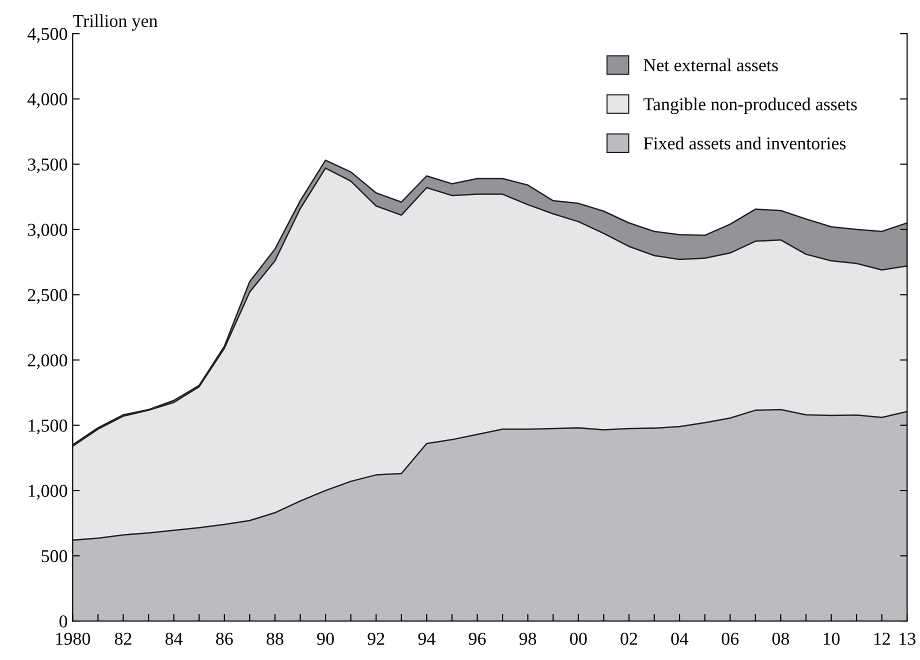 The width and height of the screenshot is (920, 660). Describe the element at coordinates (48, 166) in the screenshot. I see `y-tick-label: 3,500` at that location.